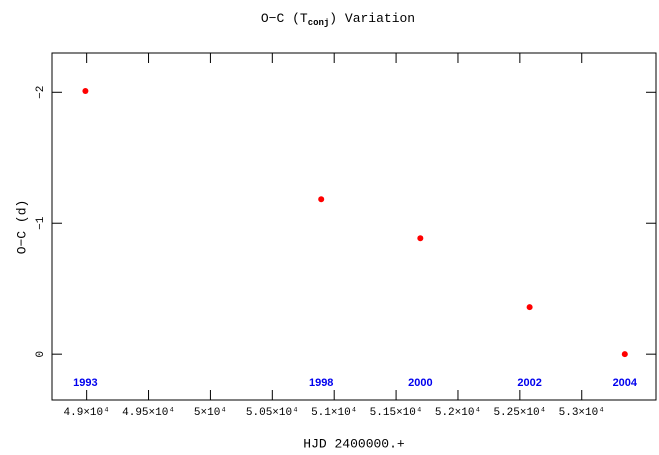 The width and height of the screenshot is (659, 455). Describe the element at coordinates (396, 413) in the screenshot. I see `x-tick-label: 5.15×10⁴` at that location.